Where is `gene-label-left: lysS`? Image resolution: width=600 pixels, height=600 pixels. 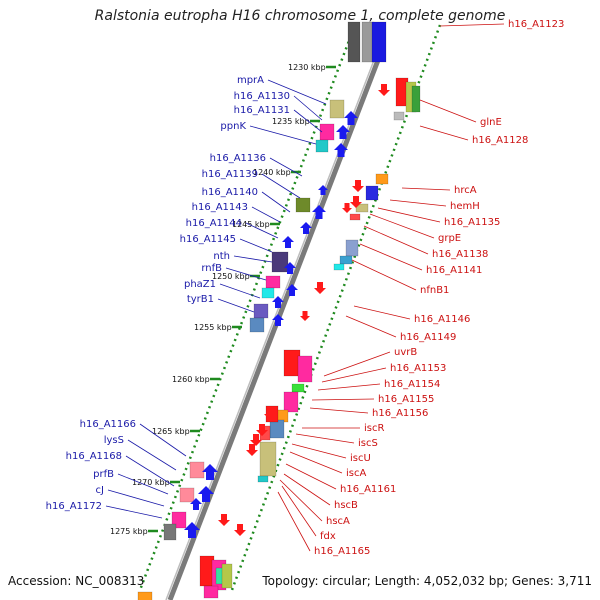 gene-label-left: lysS is located at coordinates (114, 440).